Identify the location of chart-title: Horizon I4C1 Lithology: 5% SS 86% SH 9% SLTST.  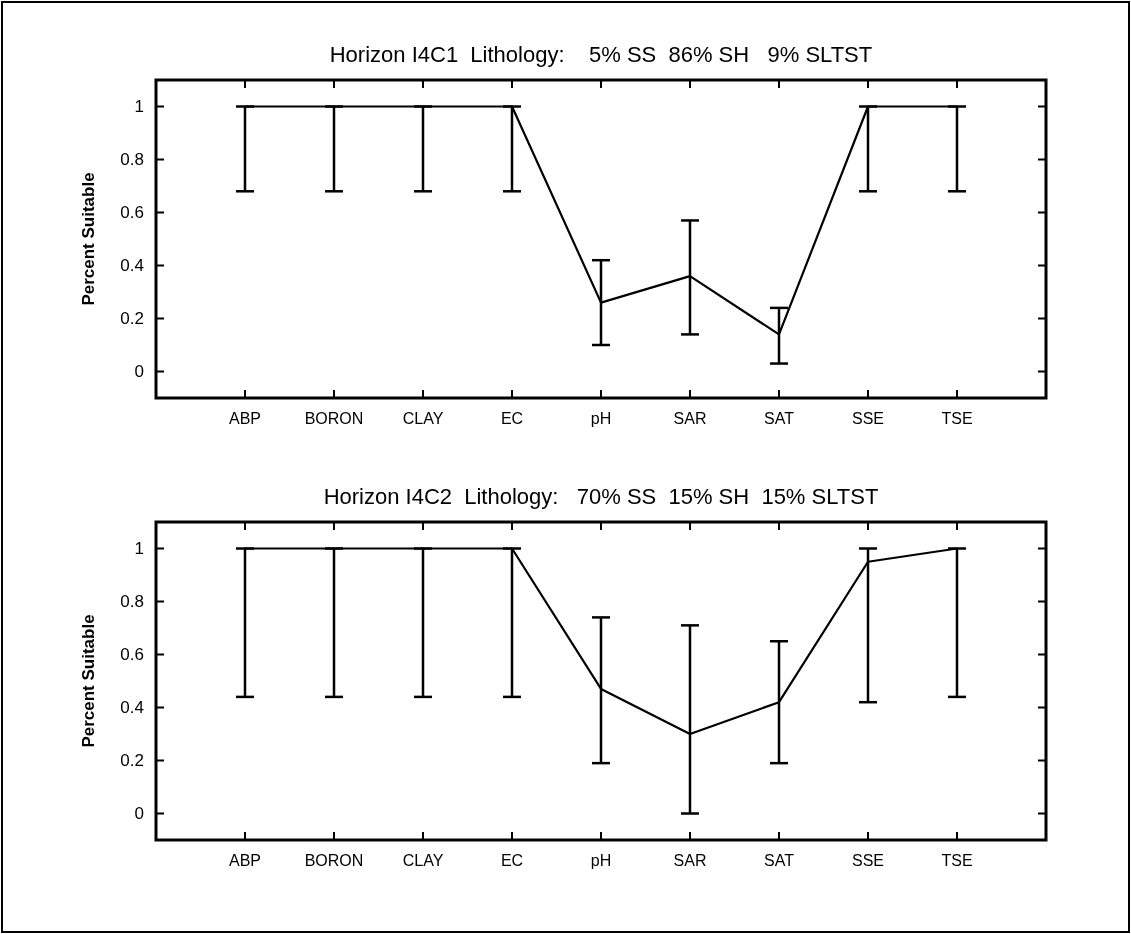
(601, 54).